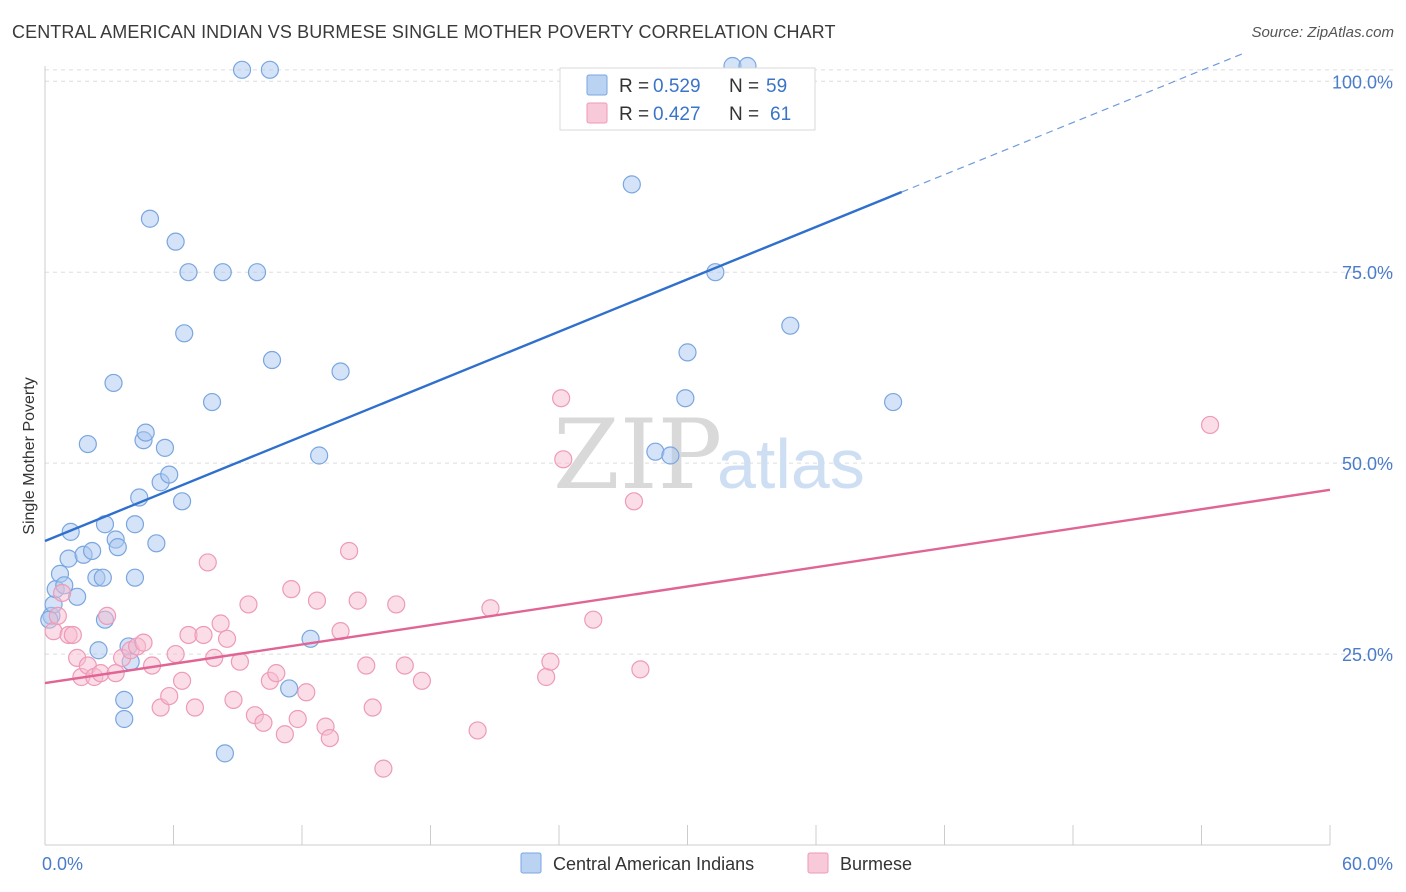 The height and width of the screenshot is (892, 1406). What do you see at coordinates (597, 113) in the screenshot?
I see `legend-swatch-pink` at bounding box center [597, 113].